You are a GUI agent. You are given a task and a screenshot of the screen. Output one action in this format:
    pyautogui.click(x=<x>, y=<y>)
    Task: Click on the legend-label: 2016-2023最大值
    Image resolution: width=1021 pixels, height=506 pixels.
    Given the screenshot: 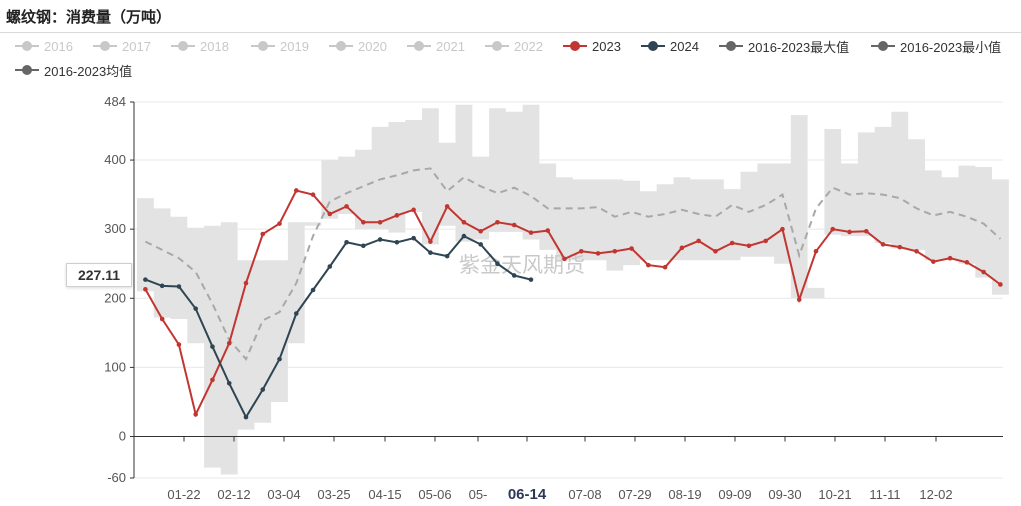 What is the action you would take?
    pyautogui.click(x=799, y=47)
    